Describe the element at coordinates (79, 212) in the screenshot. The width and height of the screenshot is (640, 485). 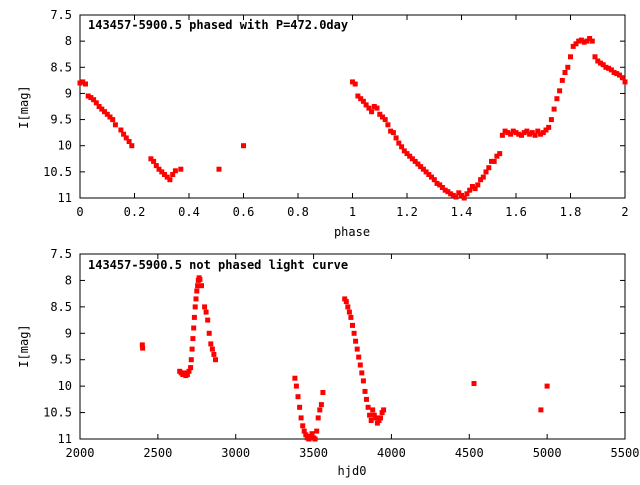
I see `phased-x-tick-label: 0` at that location.